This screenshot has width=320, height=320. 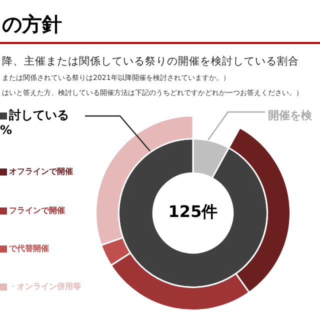 What do you see at coordinates (290, 115) in the screenshot?
I see `slice-label: 開催を検` at bounding box center [290, 115].